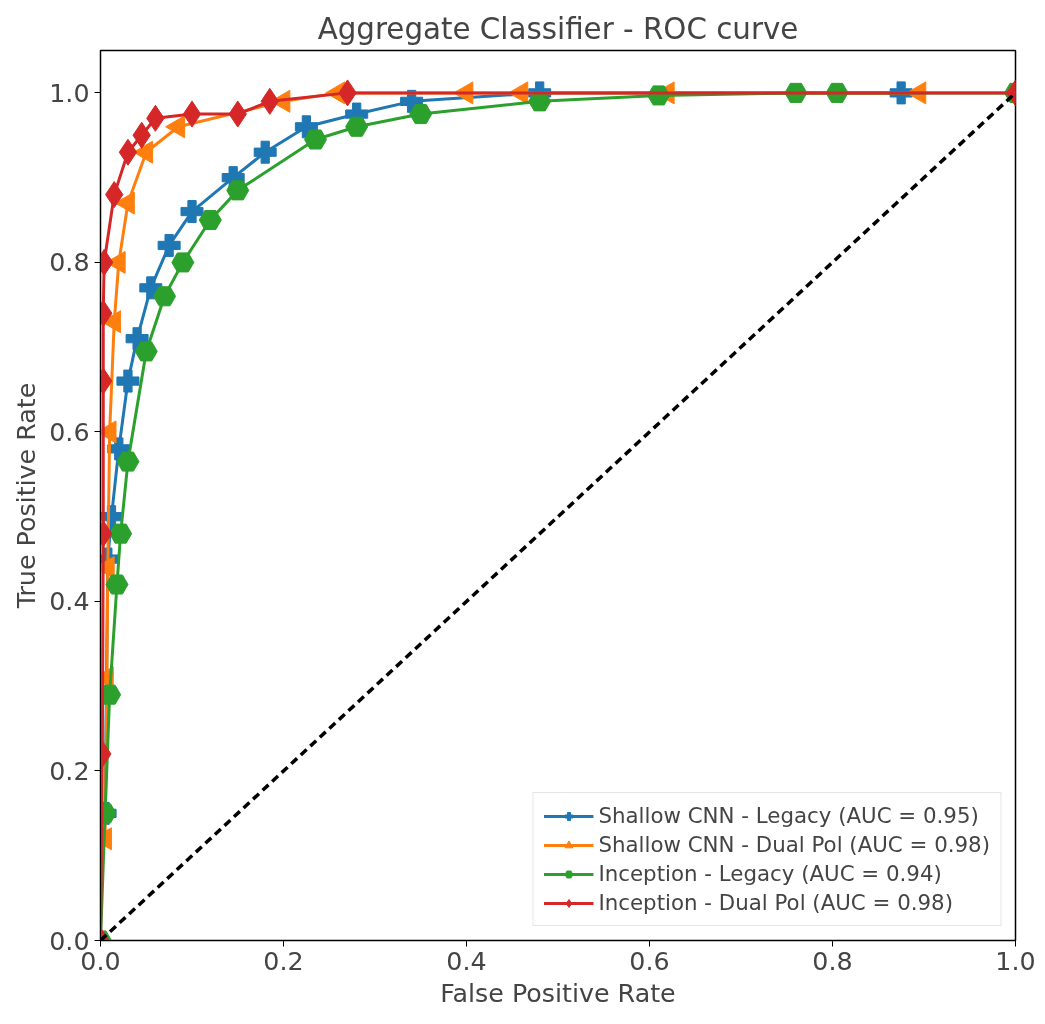 The image size is (1045, 1024). What do you see at coordinates (26, 496) in the screenshot?
I see `y-axis-title: True Positive Rate` at bounding box center [26, 496].